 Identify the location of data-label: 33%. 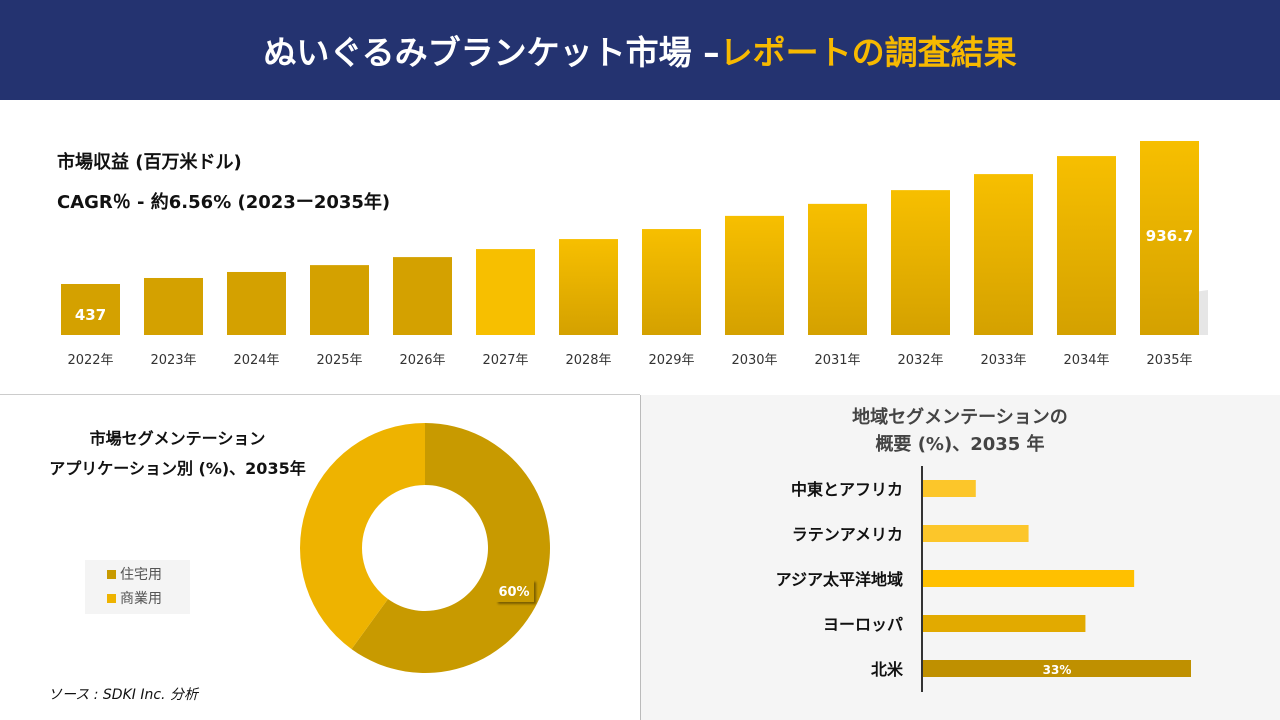
(1057, 670).